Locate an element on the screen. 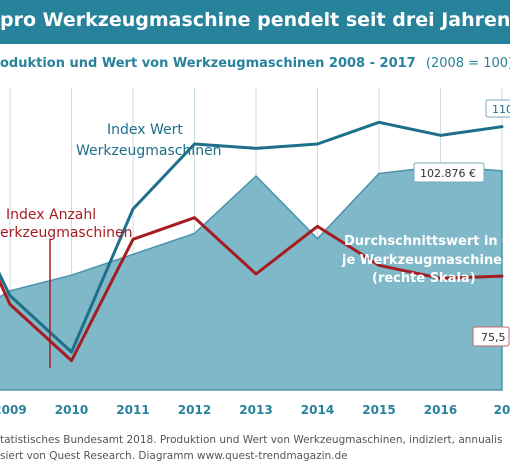 This screenshot has height=472, width=510. durchschnitt-2016-label-box is located at coordinates (449, 172).